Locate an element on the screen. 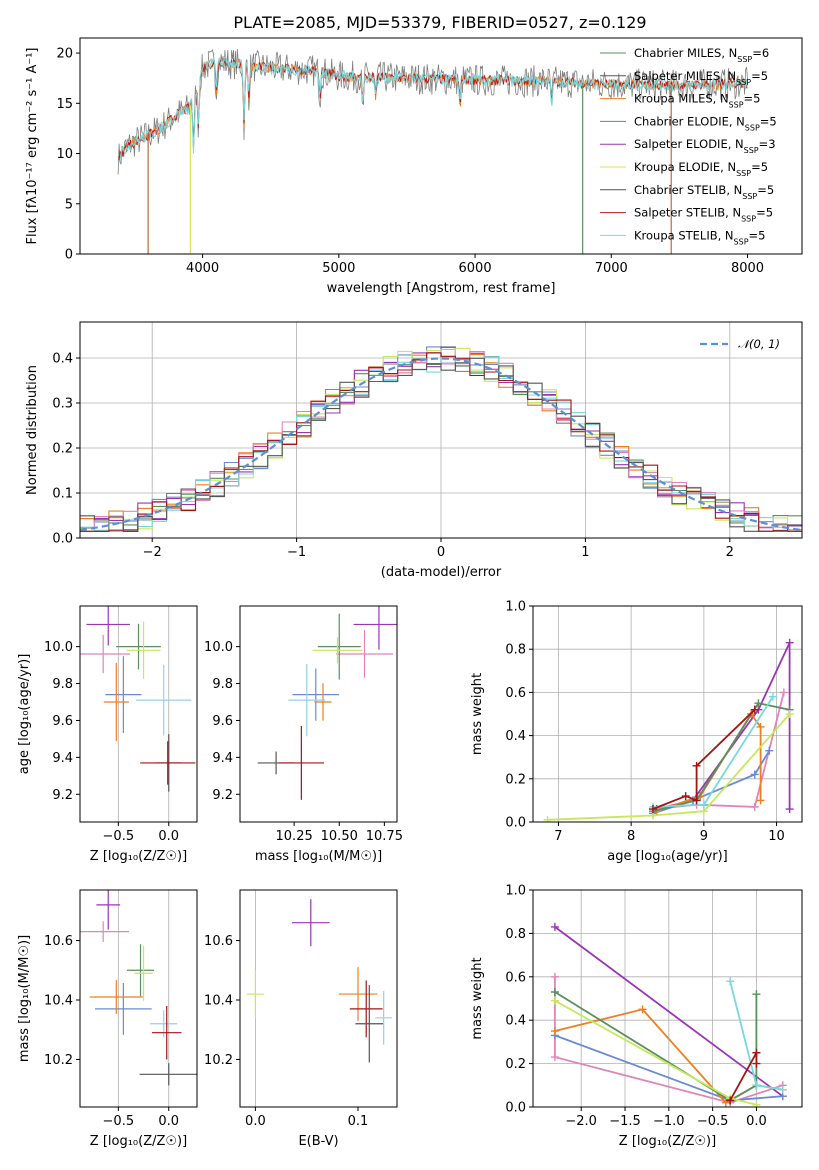 The height and width of the screenshot is (1170, 819). y-tick-label: 0.6 is located at coordinates (515, 977).